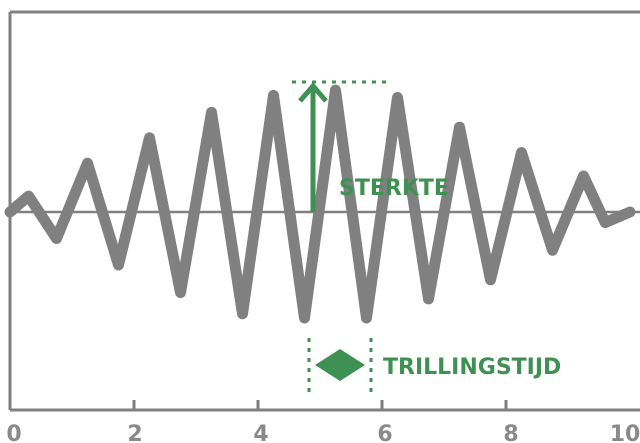  Describe the element at coordinates (260, 432) in the screenshot. I see `tick-label-4: 4` at that location.